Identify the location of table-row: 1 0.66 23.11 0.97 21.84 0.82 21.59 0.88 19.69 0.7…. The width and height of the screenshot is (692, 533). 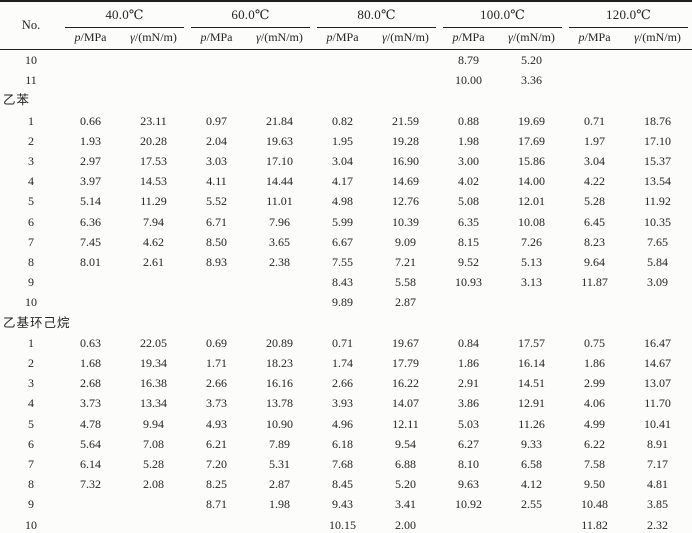
(346, 121).